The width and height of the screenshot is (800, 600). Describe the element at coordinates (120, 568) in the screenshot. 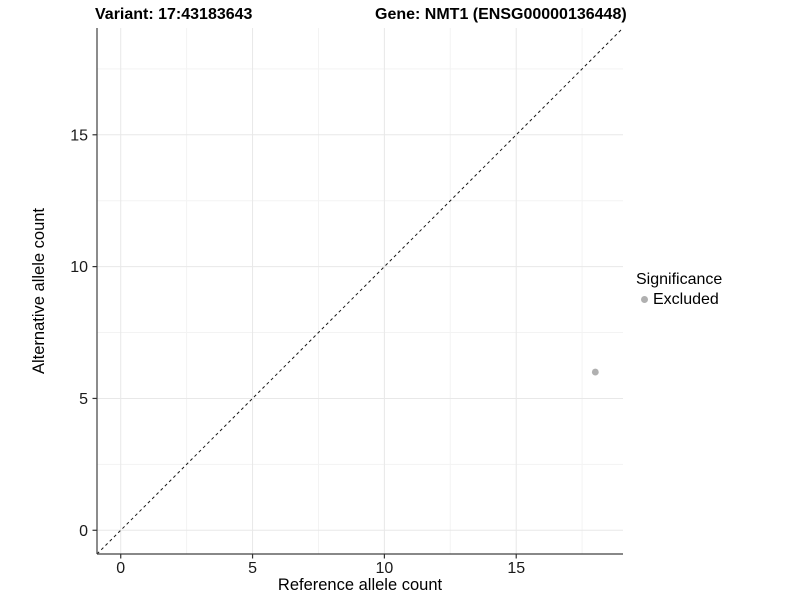

I see `x-tick-label: 0` at that location.